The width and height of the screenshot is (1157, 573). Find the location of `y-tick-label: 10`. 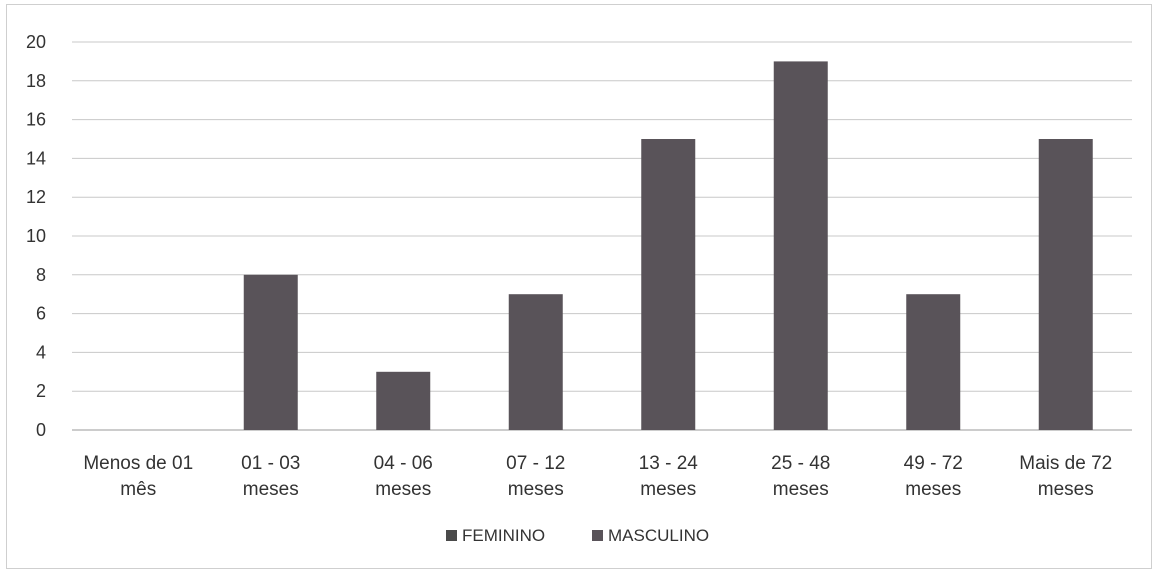

y-tick-label: 10 is located at coordinates (36, 236).